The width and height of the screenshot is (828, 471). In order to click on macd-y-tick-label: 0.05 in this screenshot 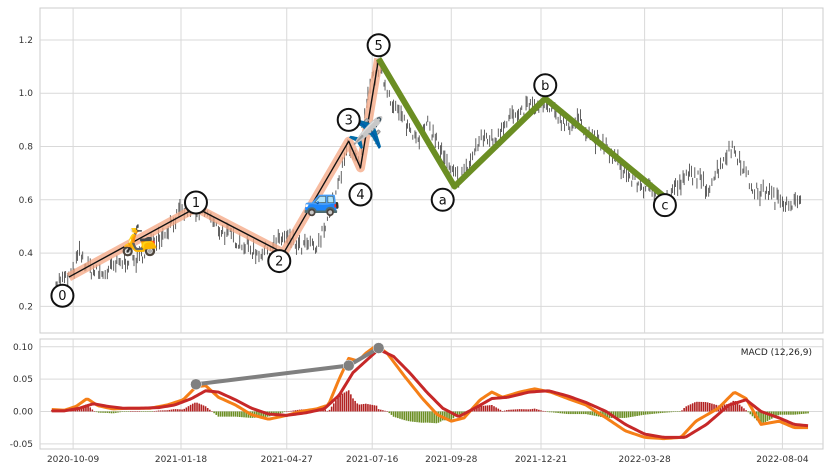, I will do `click(23, 380)`.